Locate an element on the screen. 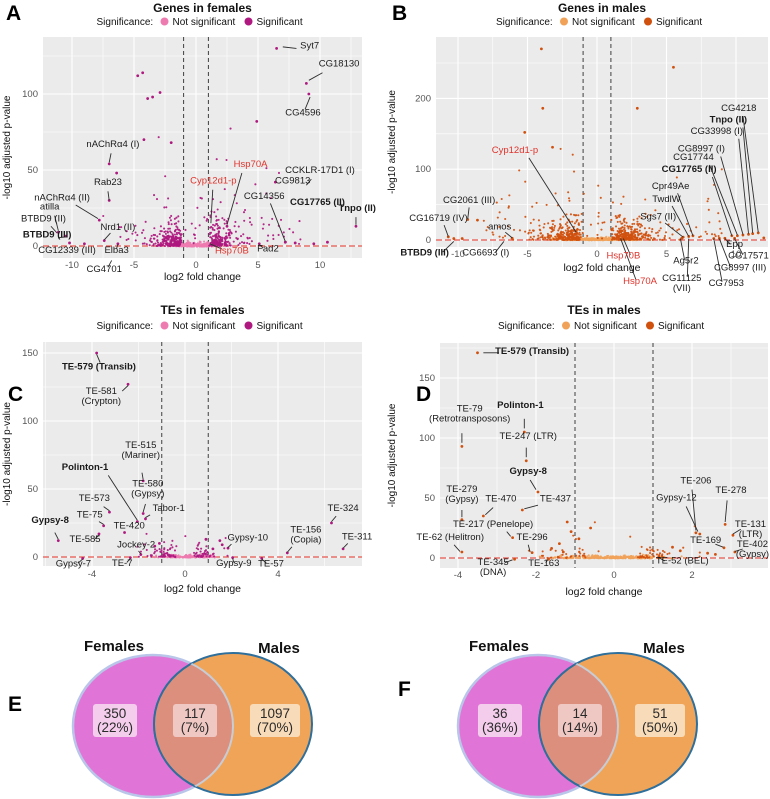 Image resolution: width=770 pixels, height=799 pixels. gene-label: Hsp70A is located at coordinates (640, 281).